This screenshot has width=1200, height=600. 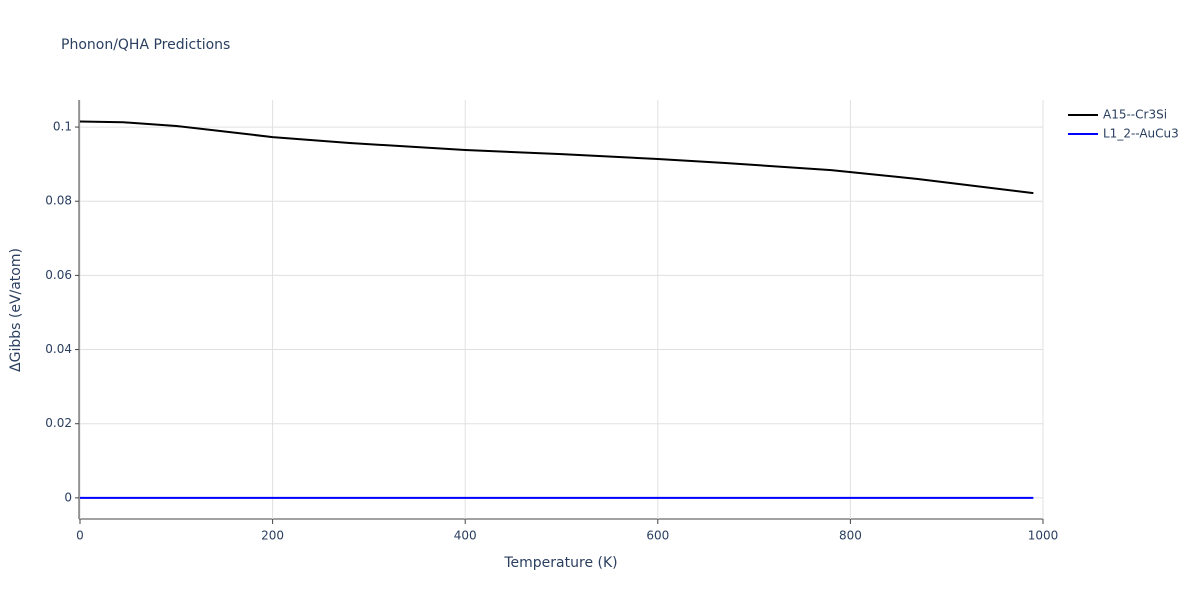 What do you see at coordinates (58, 201) in the screenshot?
I see `y-tick-label: 0.08` at bounding box center [58, 201].